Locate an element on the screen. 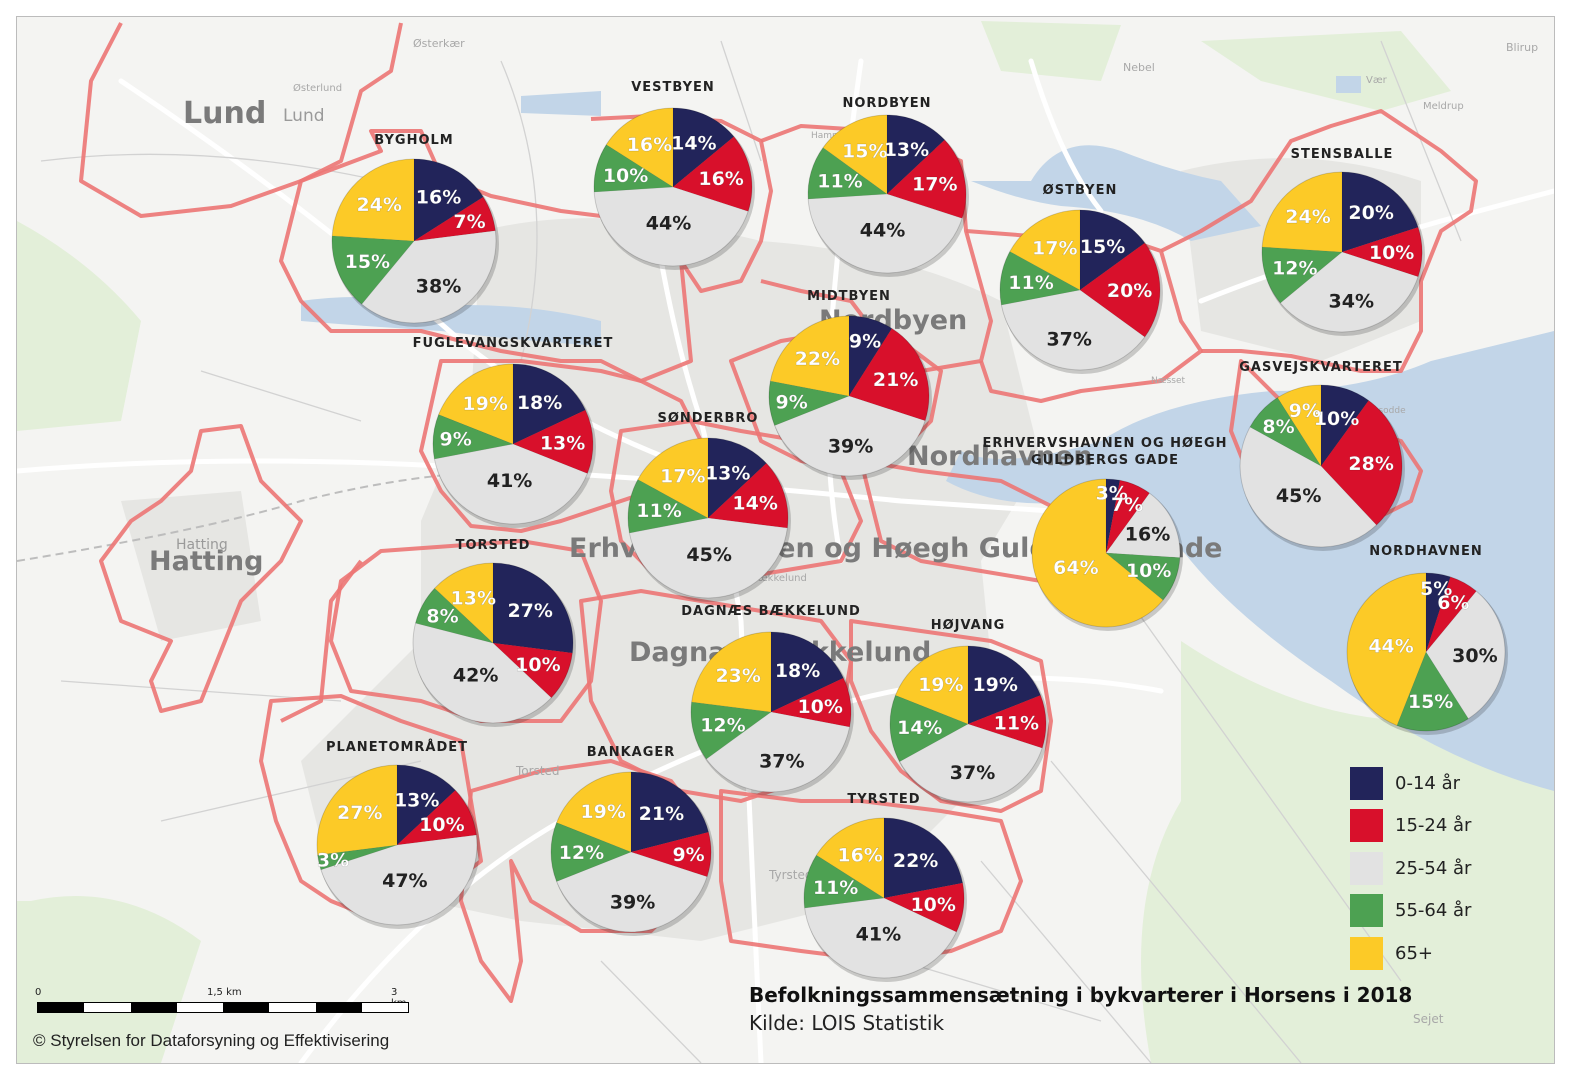 Image resolution: width=1569 pixels, height=1080 pixels. place-label: Nordhavnen is located at coordinates (1000, 456).